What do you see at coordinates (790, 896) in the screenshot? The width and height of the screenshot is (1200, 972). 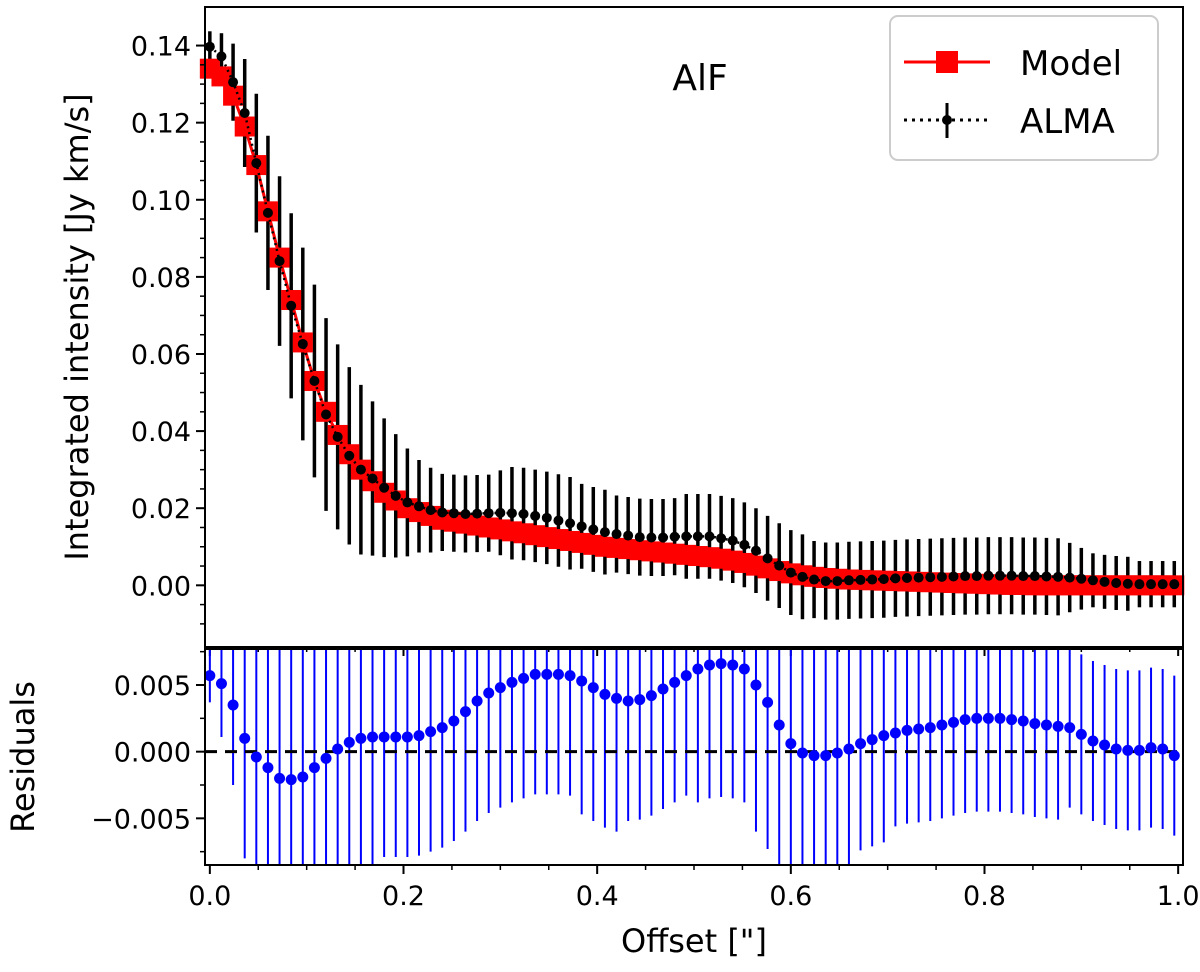 I see `bottom-x-tick-label: 0.6` at bounding box center [790, 896].